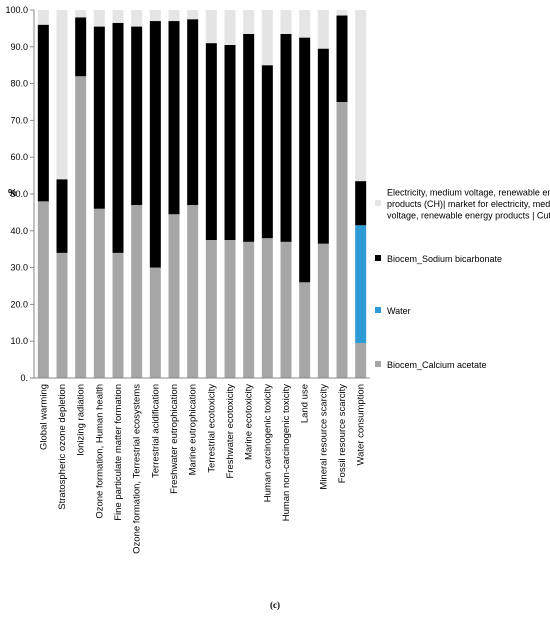  I want to click on legend-label: Biocem_Sodium bicarbonate, so click(444, 259).